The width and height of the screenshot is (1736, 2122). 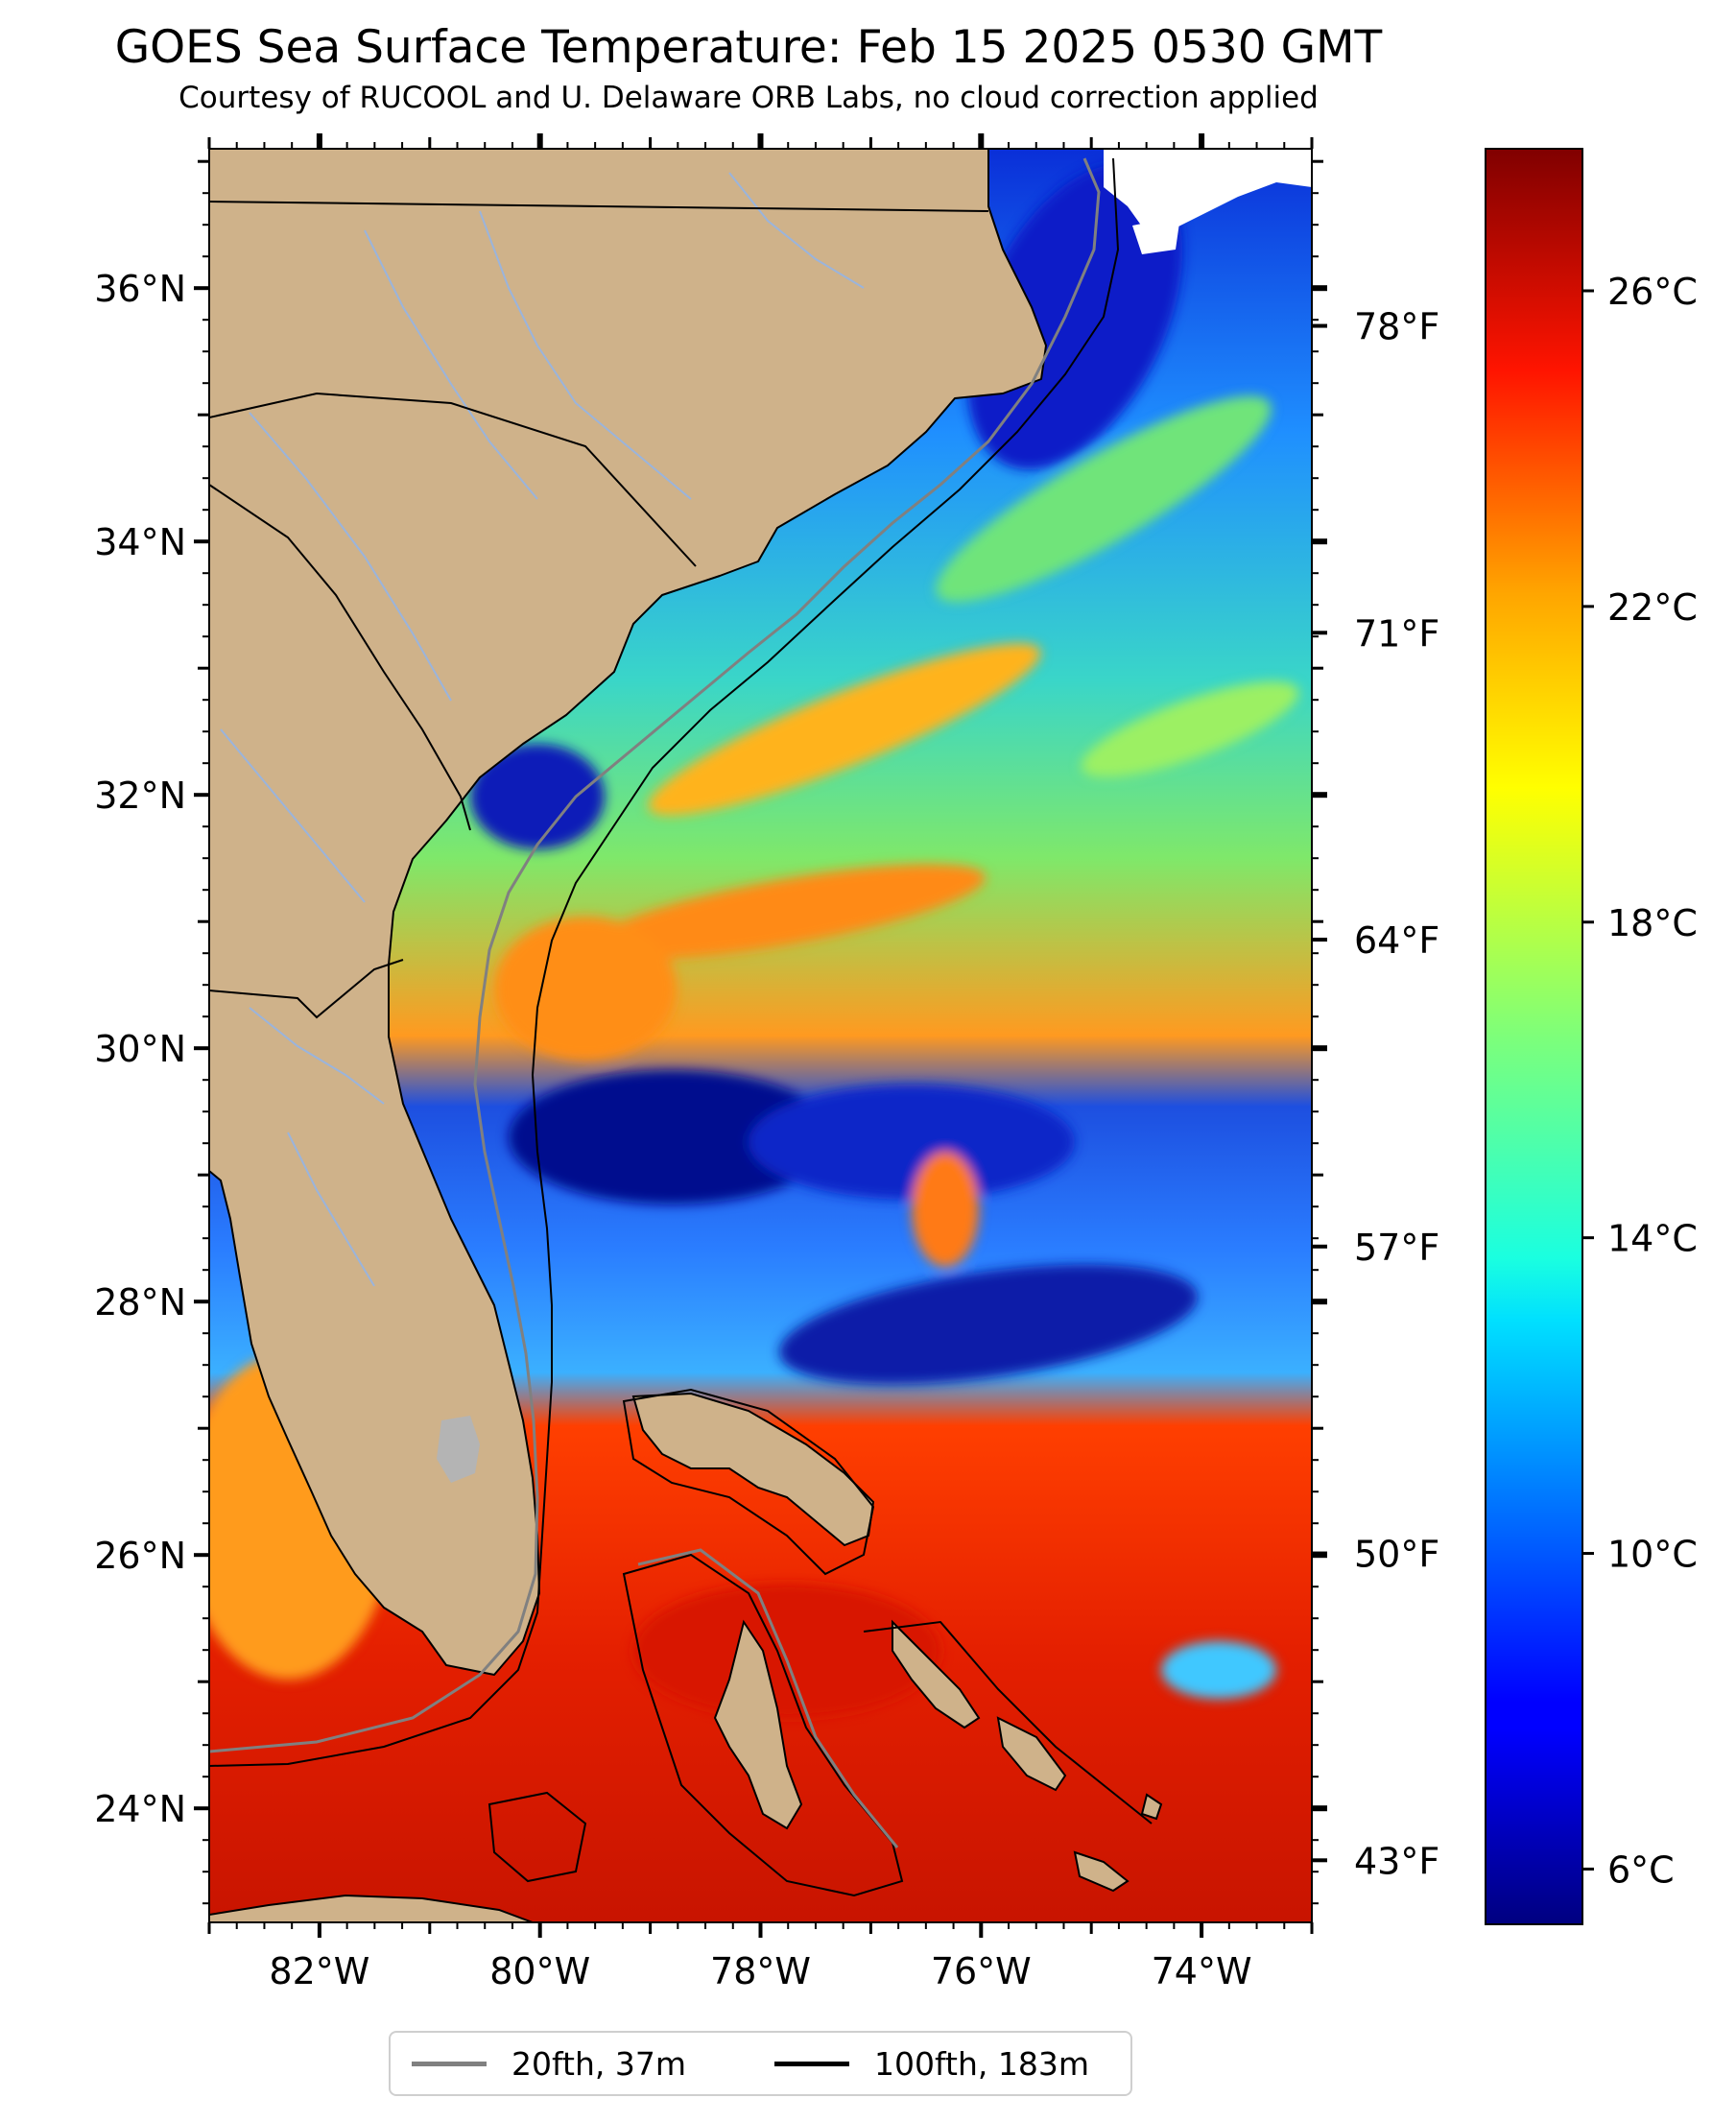 I want to click on cold-band-south, so click(x=988, y=1324).